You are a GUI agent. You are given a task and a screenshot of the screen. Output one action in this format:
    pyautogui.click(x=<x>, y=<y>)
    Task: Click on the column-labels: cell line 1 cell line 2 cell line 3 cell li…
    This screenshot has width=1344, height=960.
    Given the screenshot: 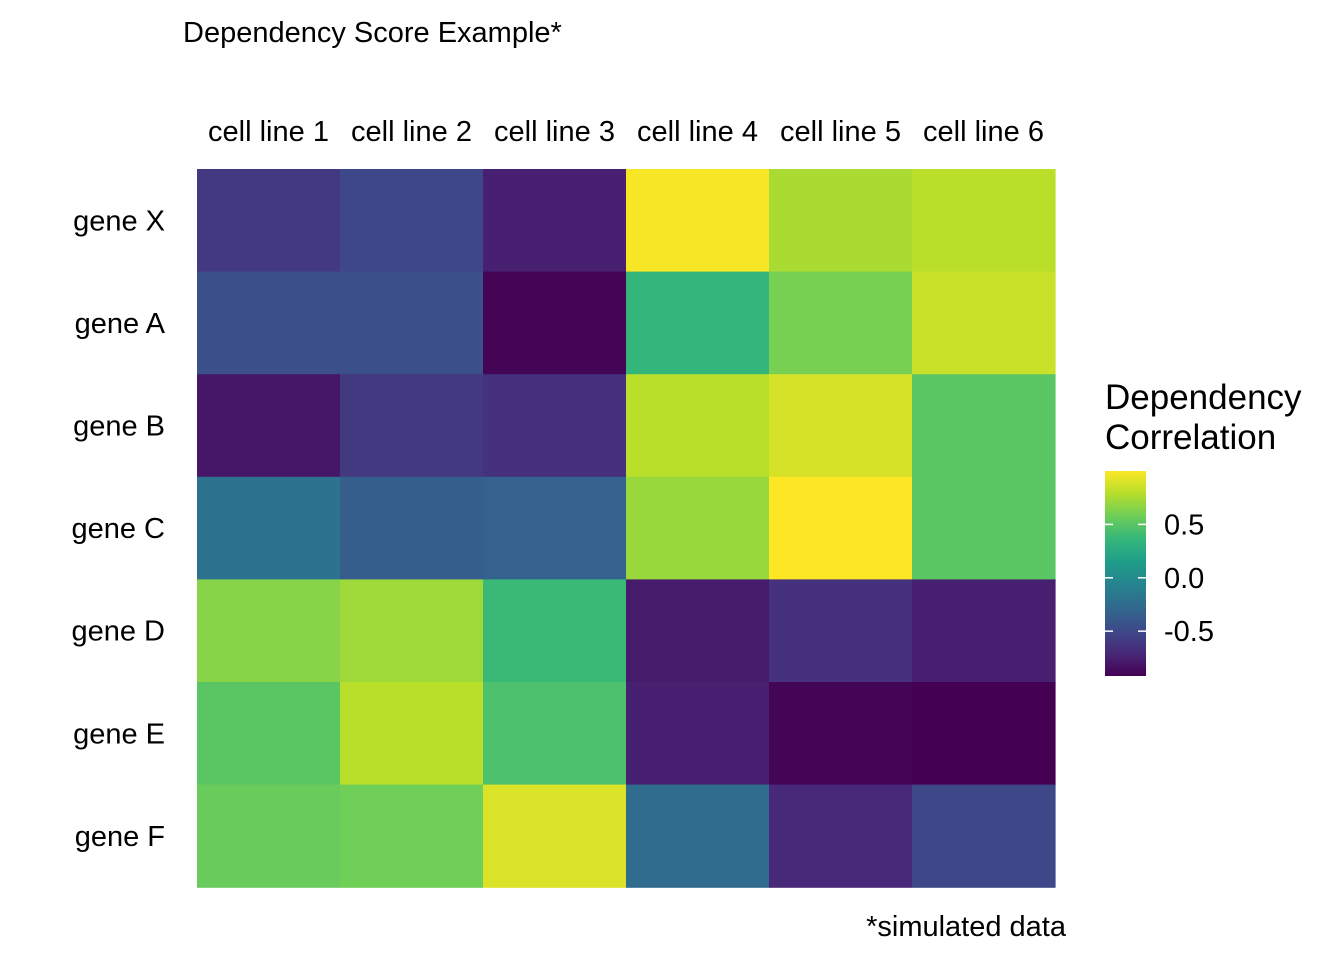 What is the action you would take?
    pyautogui.click(x=626, y=132)
    